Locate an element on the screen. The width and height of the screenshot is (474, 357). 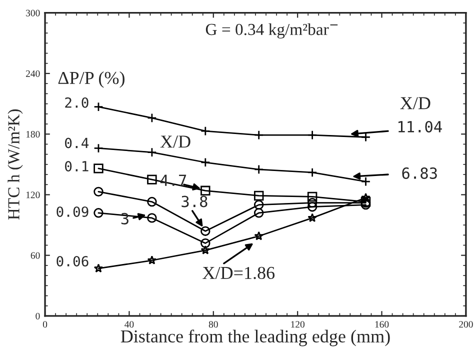
x-tick-label: 200 is located at coordinates (466, 324).